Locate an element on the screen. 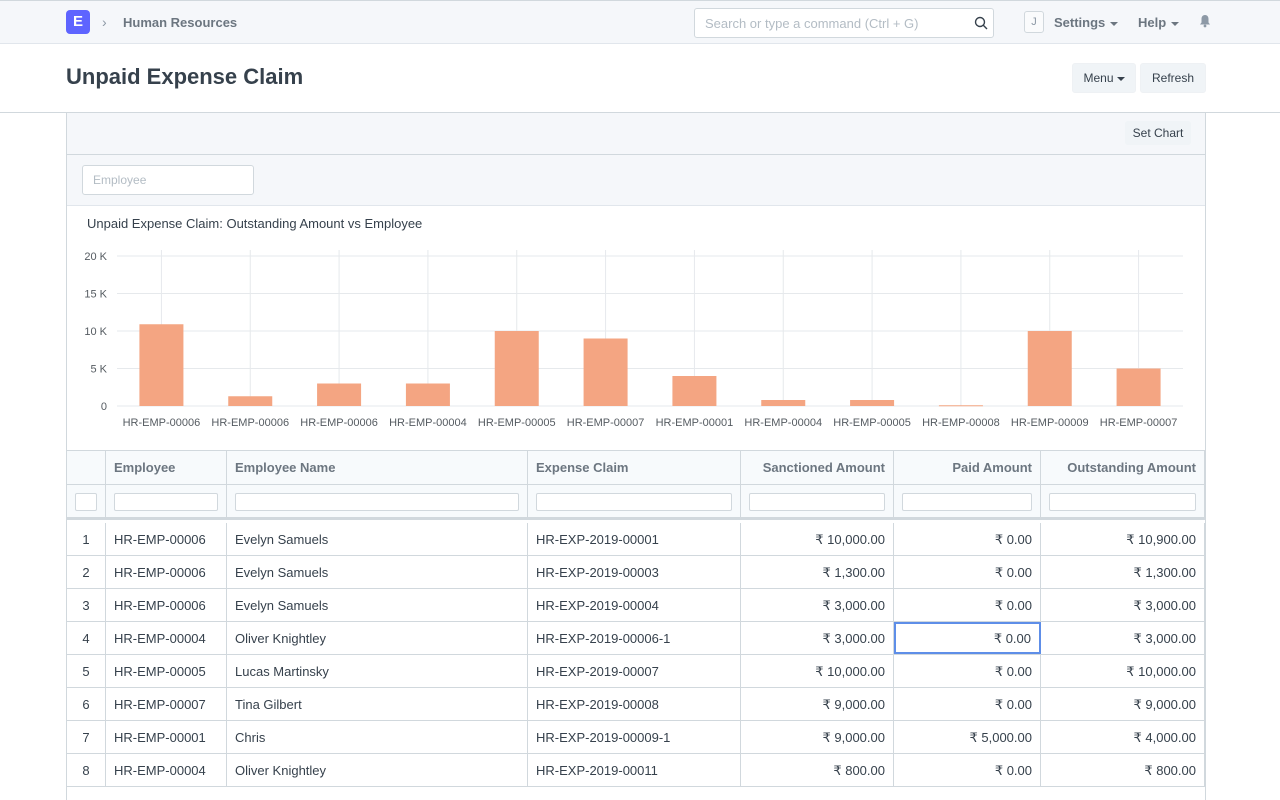 The height and width of the screenshot is (800, 1280). avatar: J is located at coordinates (1034, 22).